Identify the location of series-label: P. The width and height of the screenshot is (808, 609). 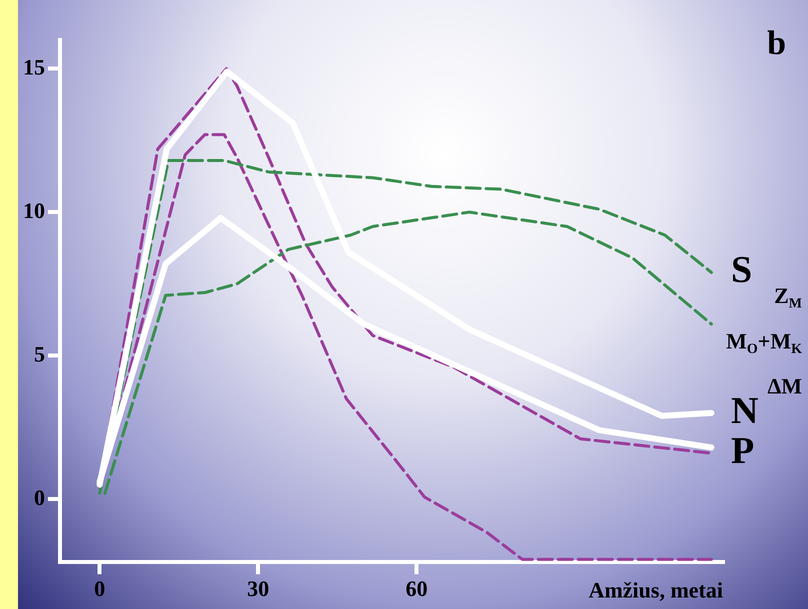
(742, 451).